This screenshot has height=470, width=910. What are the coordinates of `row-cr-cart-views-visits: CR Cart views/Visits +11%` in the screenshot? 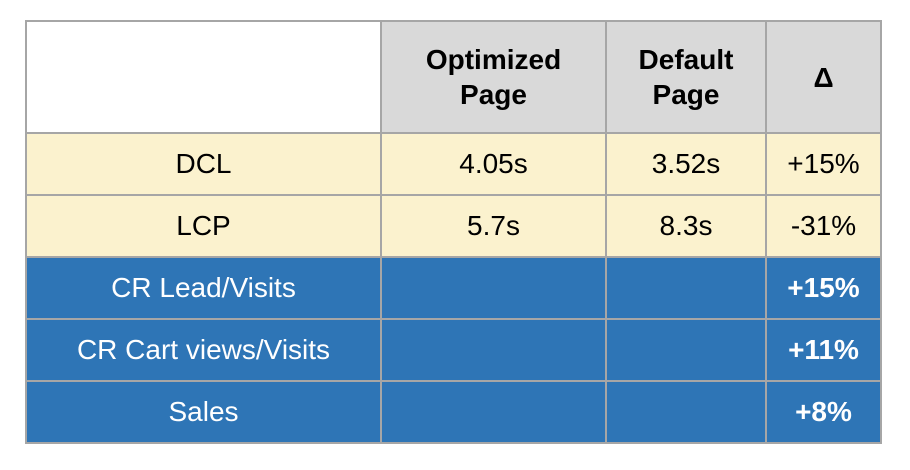 It's located at (453, 350).